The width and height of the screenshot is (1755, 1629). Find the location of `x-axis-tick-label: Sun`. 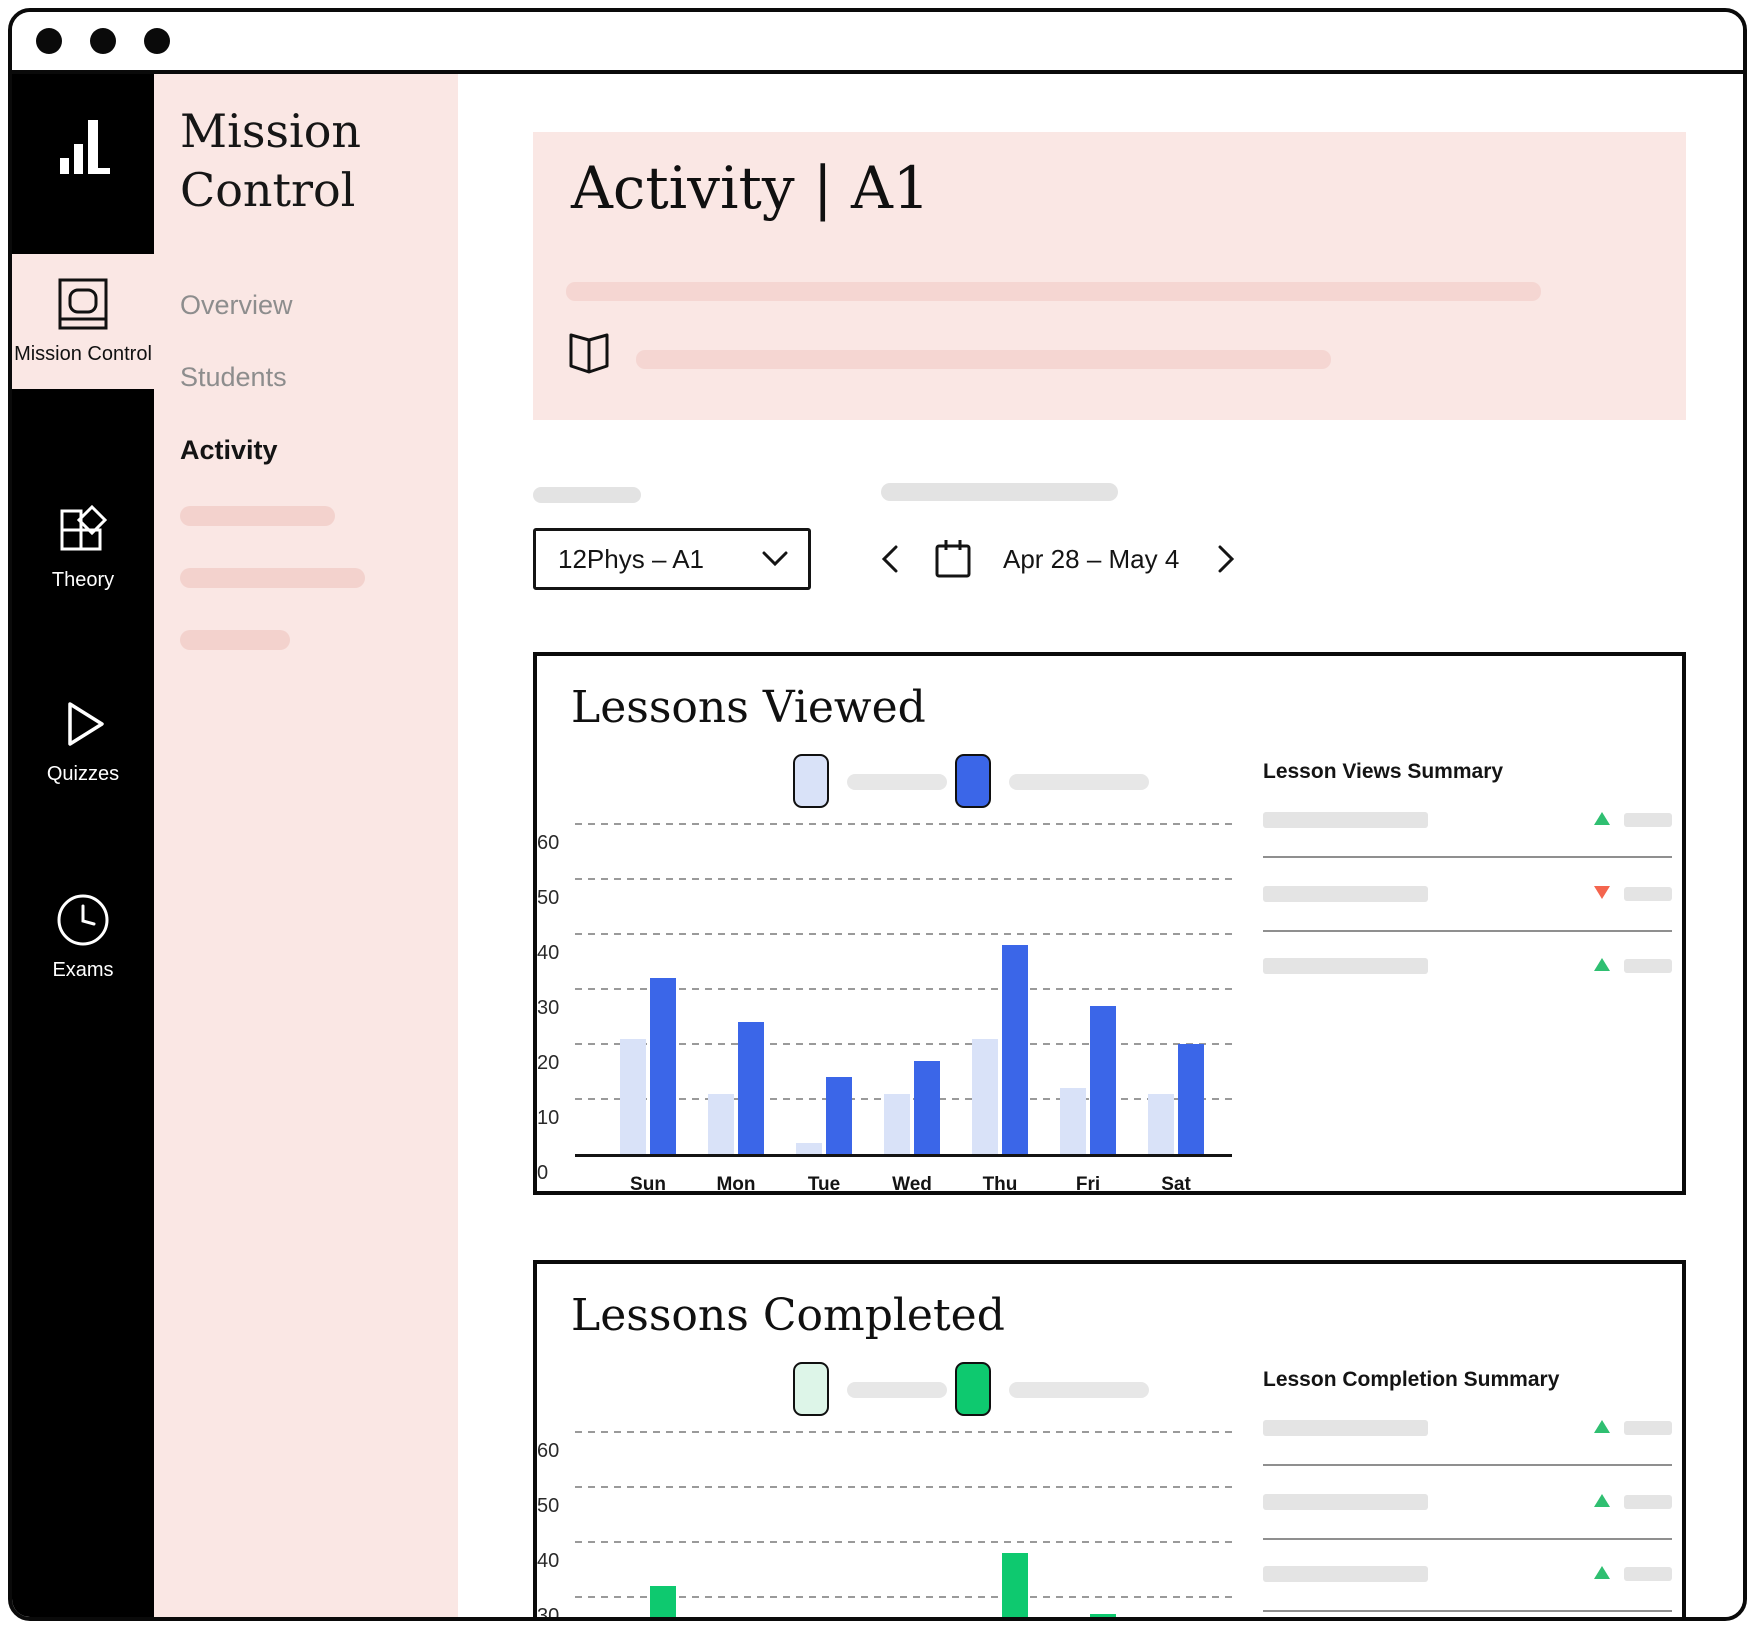

x-axis-tick-label: Sun is located at coordinates (648, 1184).